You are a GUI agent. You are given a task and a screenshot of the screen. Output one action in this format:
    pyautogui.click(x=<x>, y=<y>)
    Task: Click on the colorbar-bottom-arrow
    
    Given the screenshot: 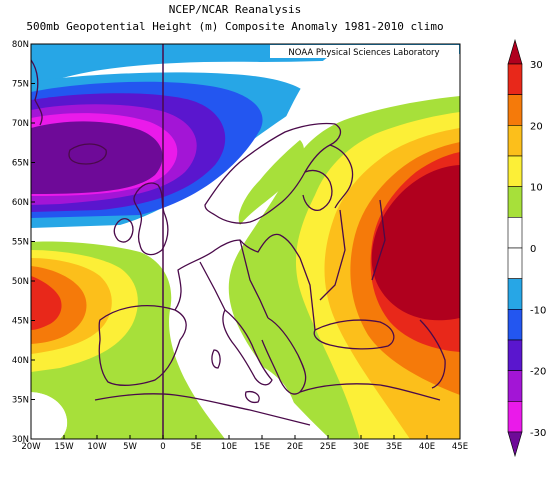 What is the action you would take?
    pyautogui.click(x=515, y=444)
    